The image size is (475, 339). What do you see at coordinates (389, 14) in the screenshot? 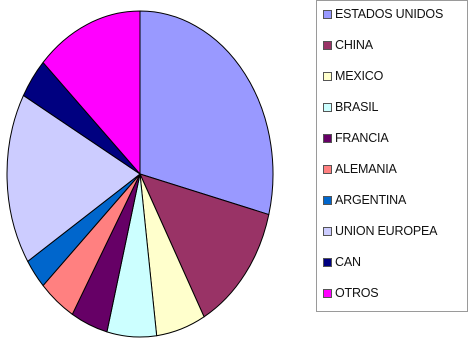
I see `legend-label: ESTADOS UNIDOS` at bounding box center [389, 14].